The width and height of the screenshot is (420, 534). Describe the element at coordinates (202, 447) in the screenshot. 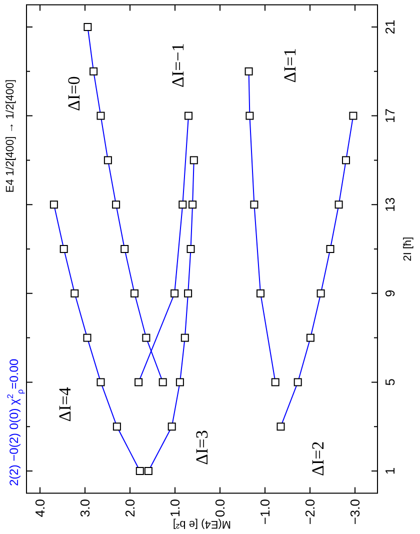

I see `text: ΔI=3` at that location.